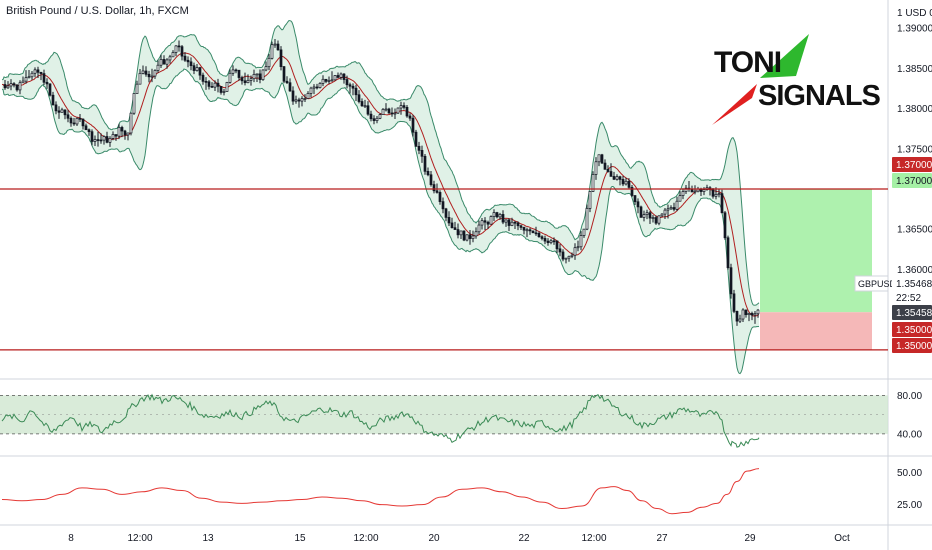 This screenshot has width=932, height=550. What do you see at coordinates (796, 79) in the screenshot?
I see `toni-signals-logo: TONI SIGNALS` at bounding box center [796, 79].